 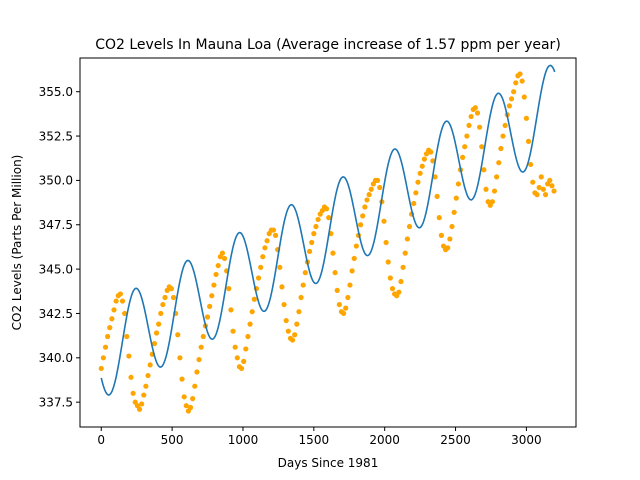 What do you see at coordinates (56, 181) in the screenshot?
I see `y-tick-label: 350.0` at bounding box center [56, 181].